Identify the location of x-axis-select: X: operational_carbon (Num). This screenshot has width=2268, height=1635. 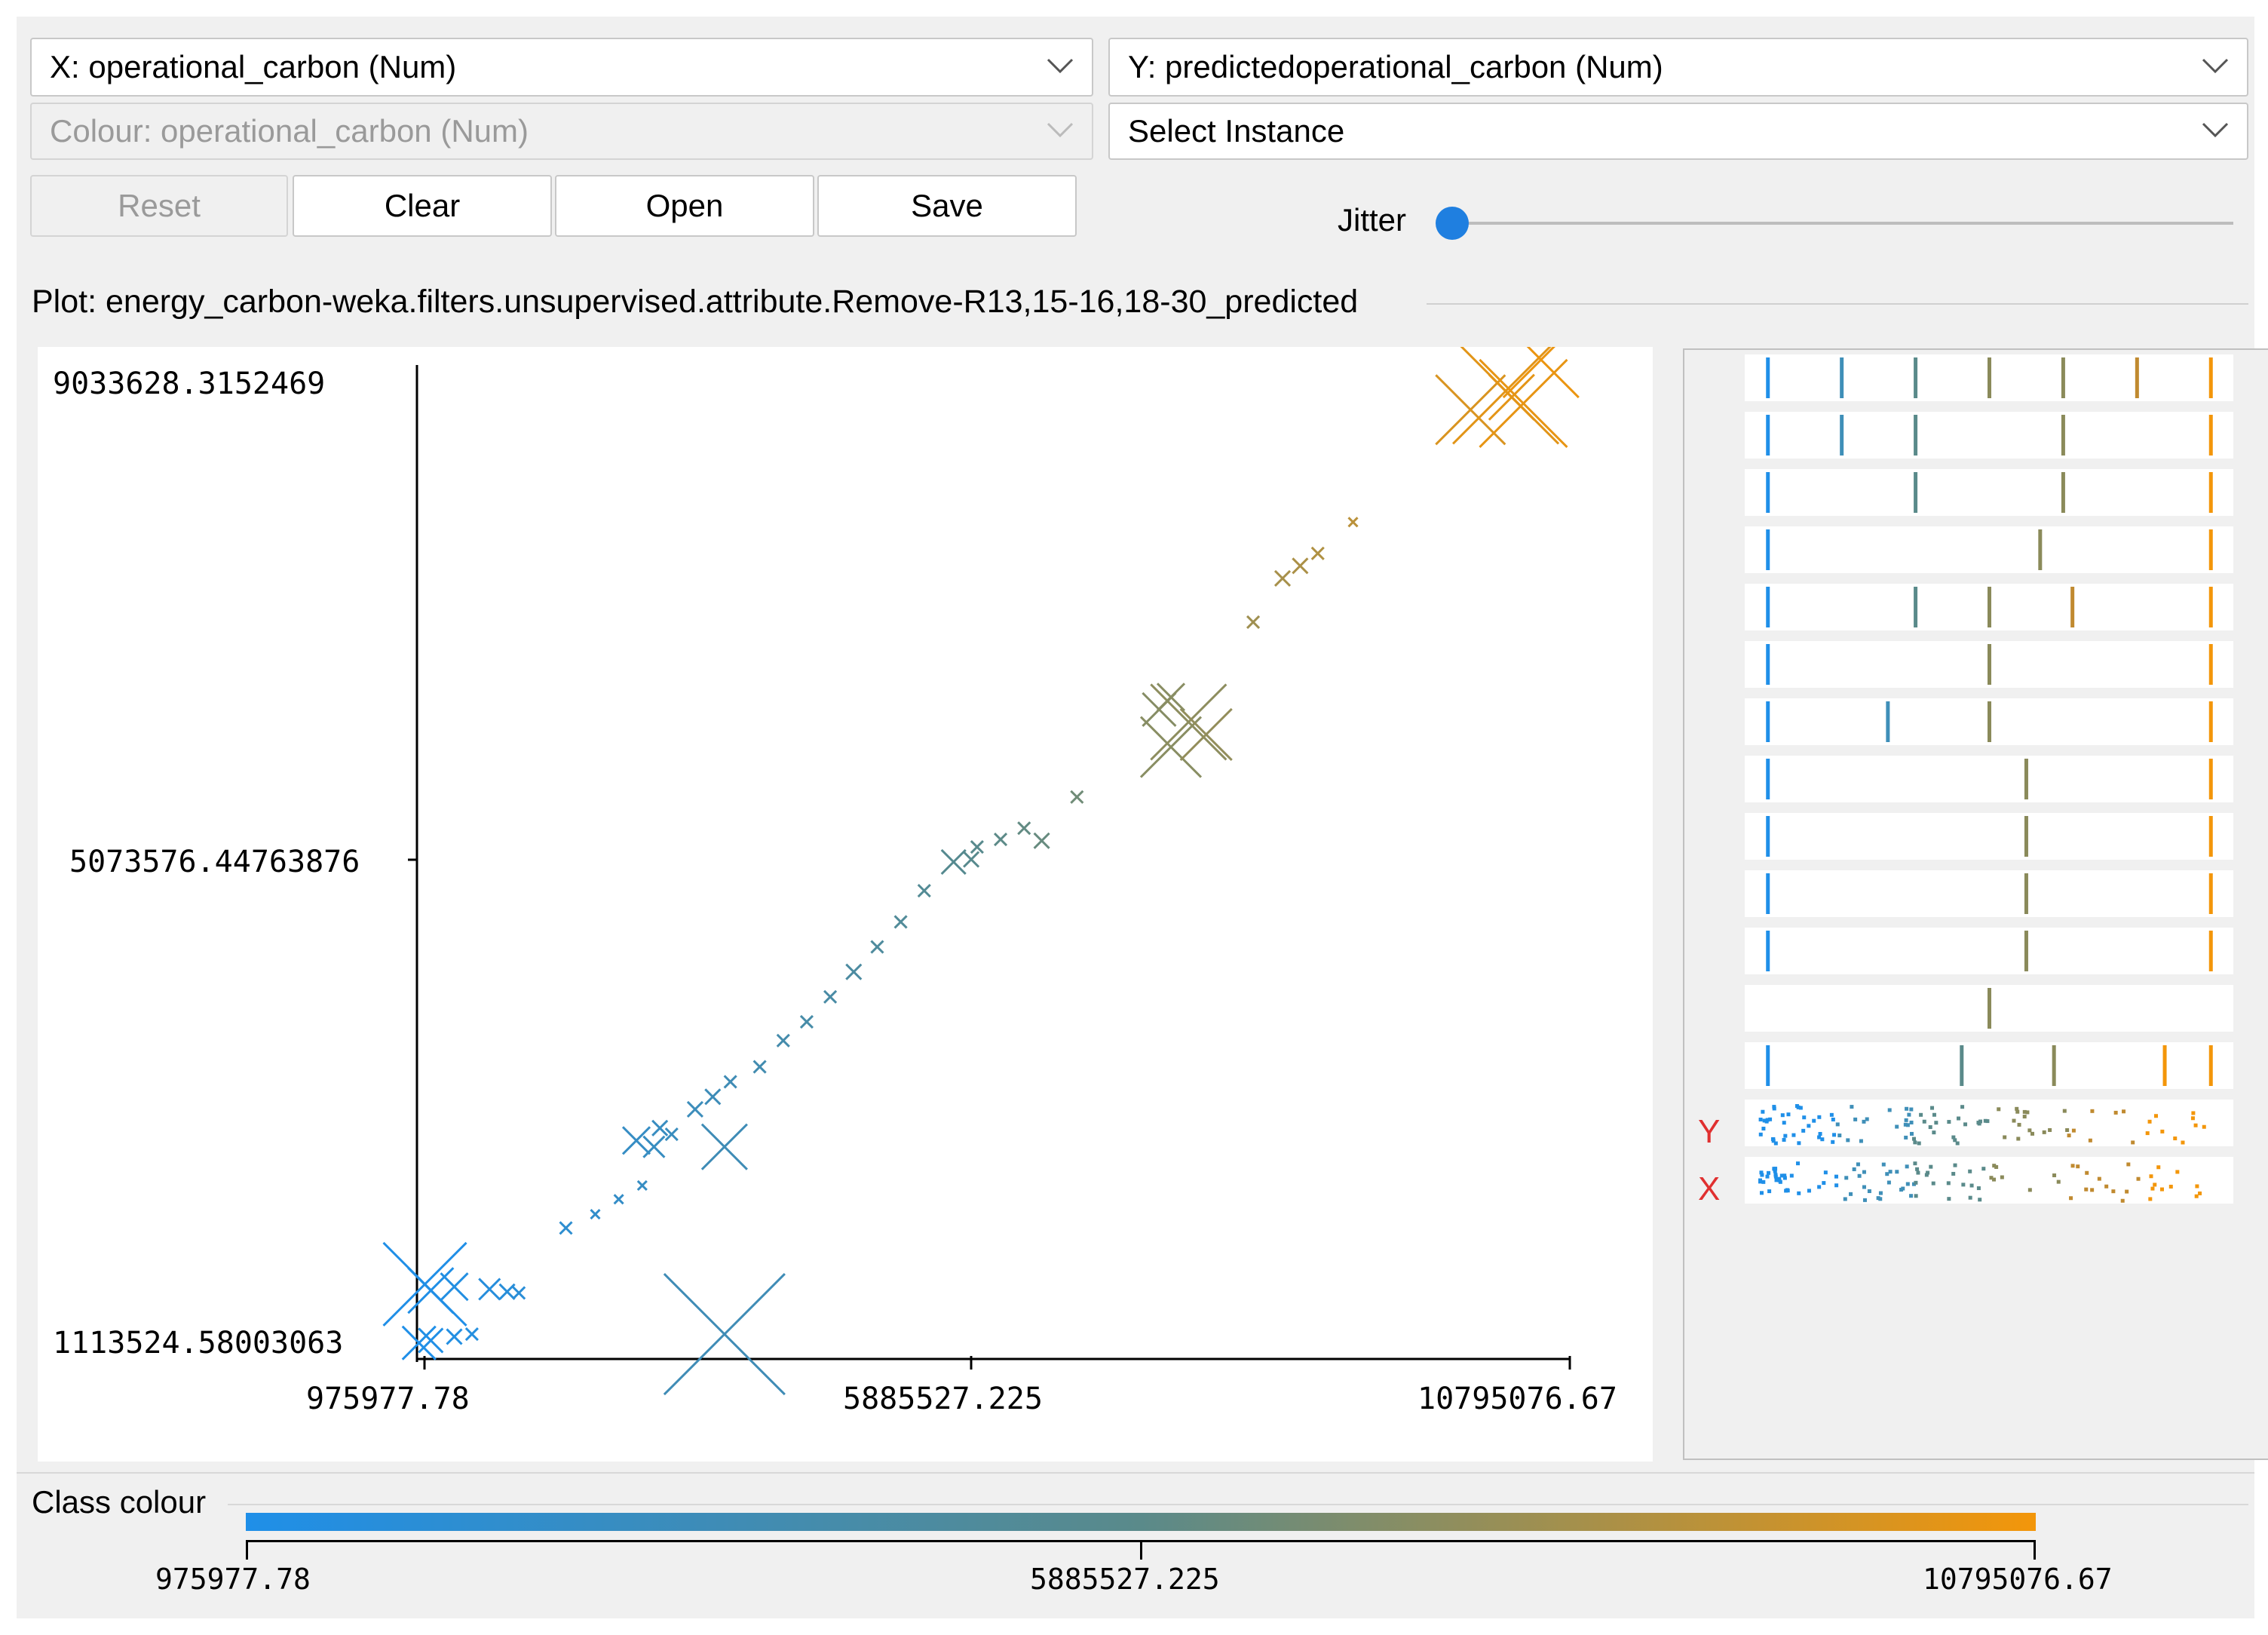
(561, 67).